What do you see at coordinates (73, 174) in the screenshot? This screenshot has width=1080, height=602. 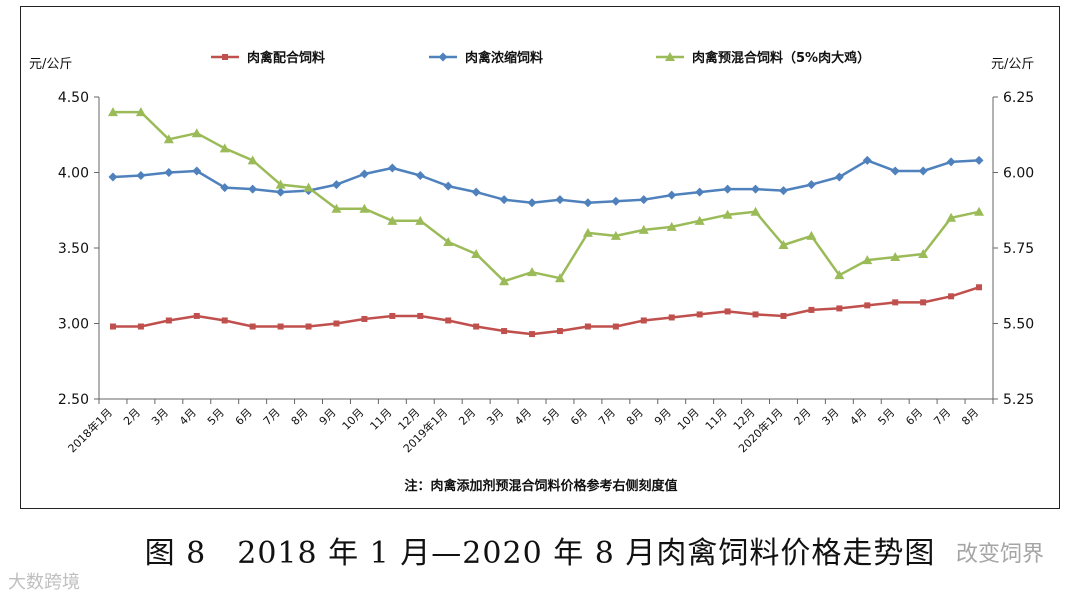 I see `y-left-tick-label: 4.00` at bounding box center [73, 174].